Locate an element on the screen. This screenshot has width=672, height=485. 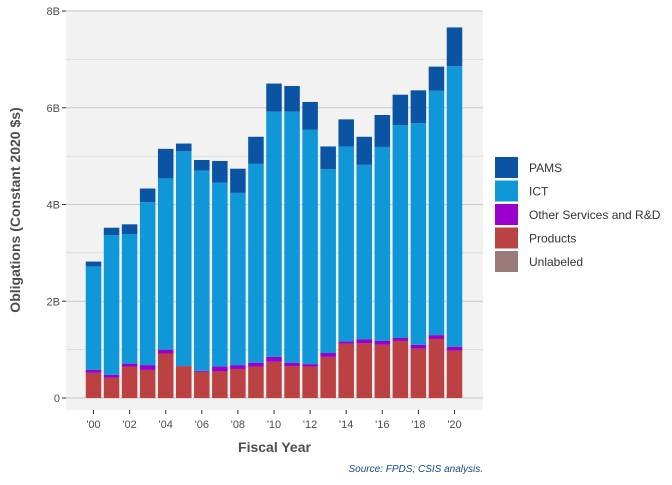
y-axis-label: Obligations (Constant 2020 $s) is located at coordinates (15, 209).